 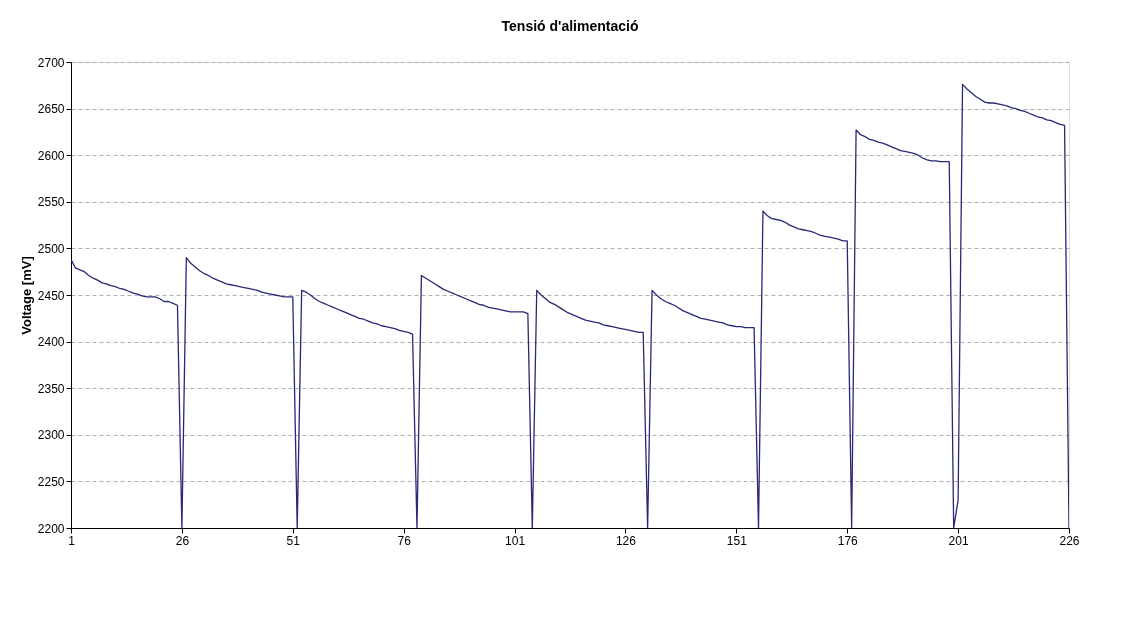 What do you see at coordinates (51, 155) in the screenshot?
I see `y-tick-label: 2600` at bounding box center [51, 155].